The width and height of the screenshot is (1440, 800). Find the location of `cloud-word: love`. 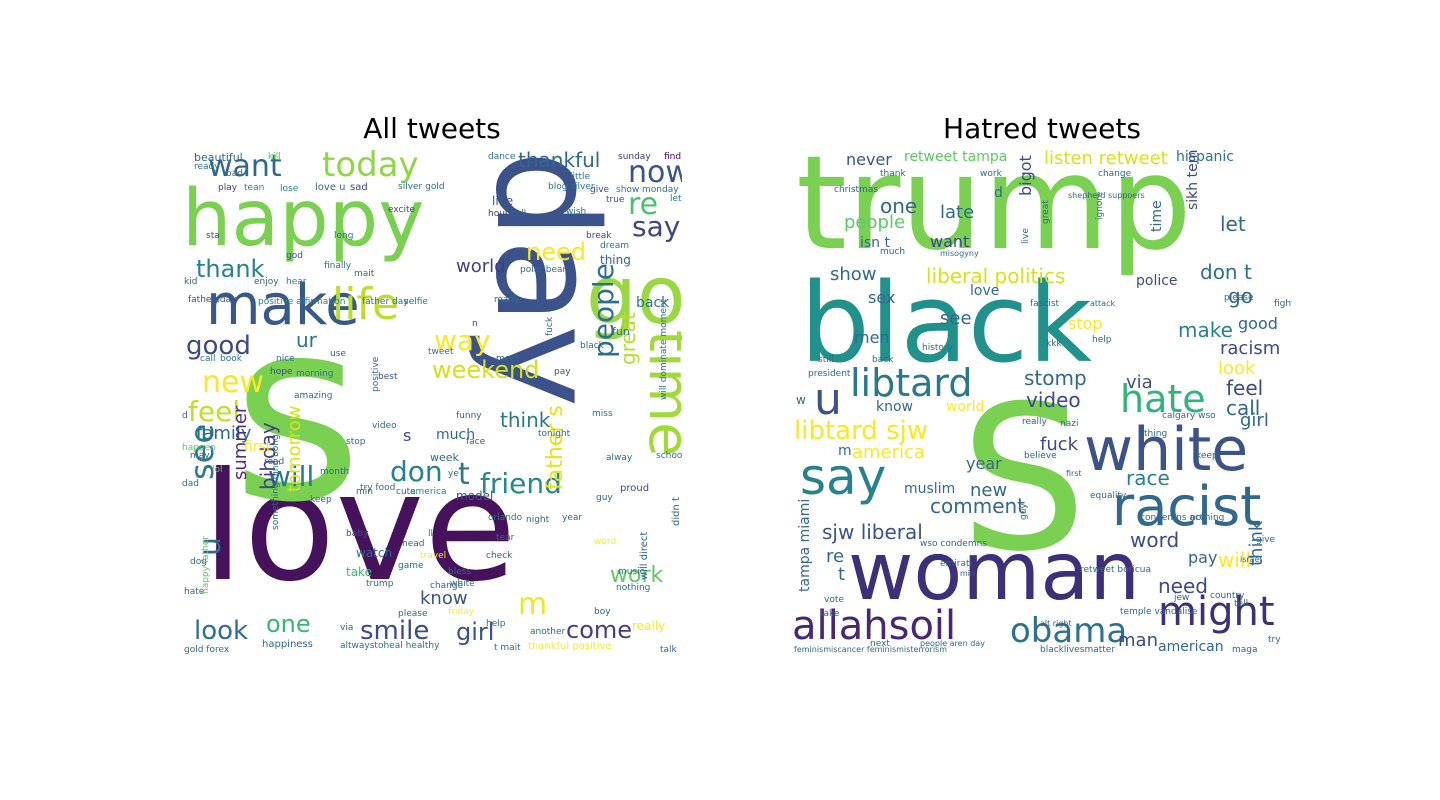

cloud-word: love is located at coordinates (359, 528).